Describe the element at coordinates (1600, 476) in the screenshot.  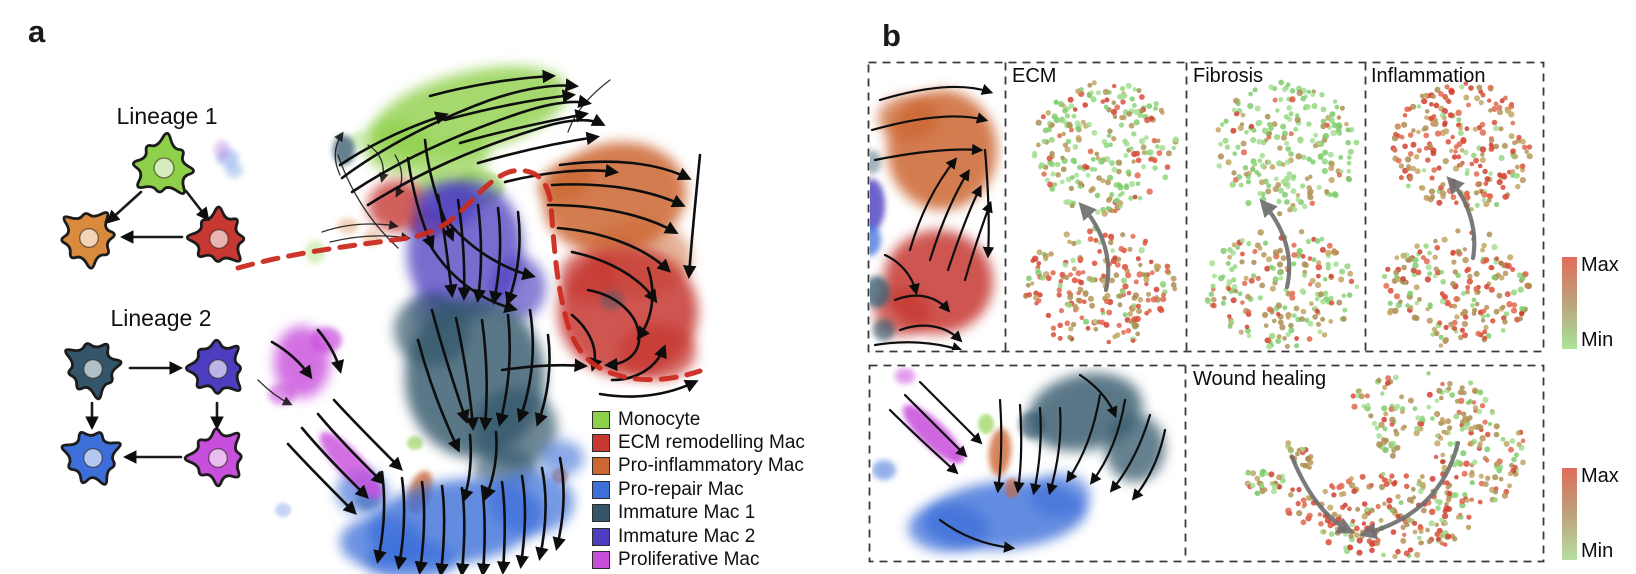
I see `colorbar-bottom-max-label: Max` at that location.